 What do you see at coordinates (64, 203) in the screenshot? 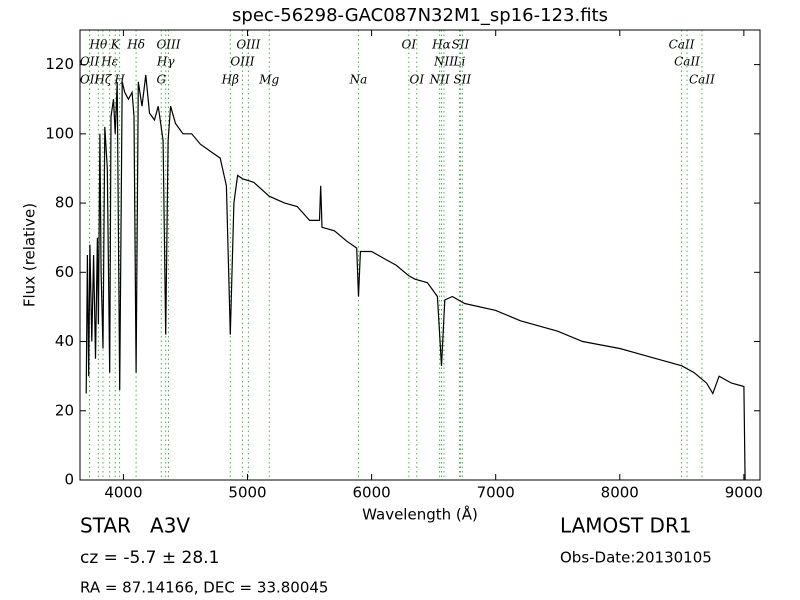
I see `y-tick-label: 80` at bounding box center [64, 203].